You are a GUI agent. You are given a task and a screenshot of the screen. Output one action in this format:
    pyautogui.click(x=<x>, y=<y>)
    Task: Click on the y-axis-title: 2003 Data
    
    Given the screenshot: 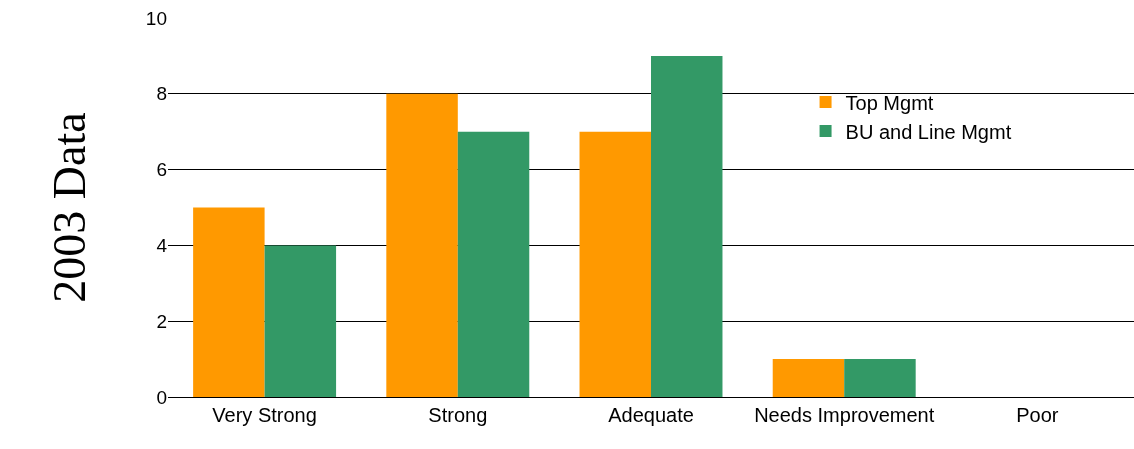 What is the action you would take?
    pyautogui.click(x=70, y=207)
    